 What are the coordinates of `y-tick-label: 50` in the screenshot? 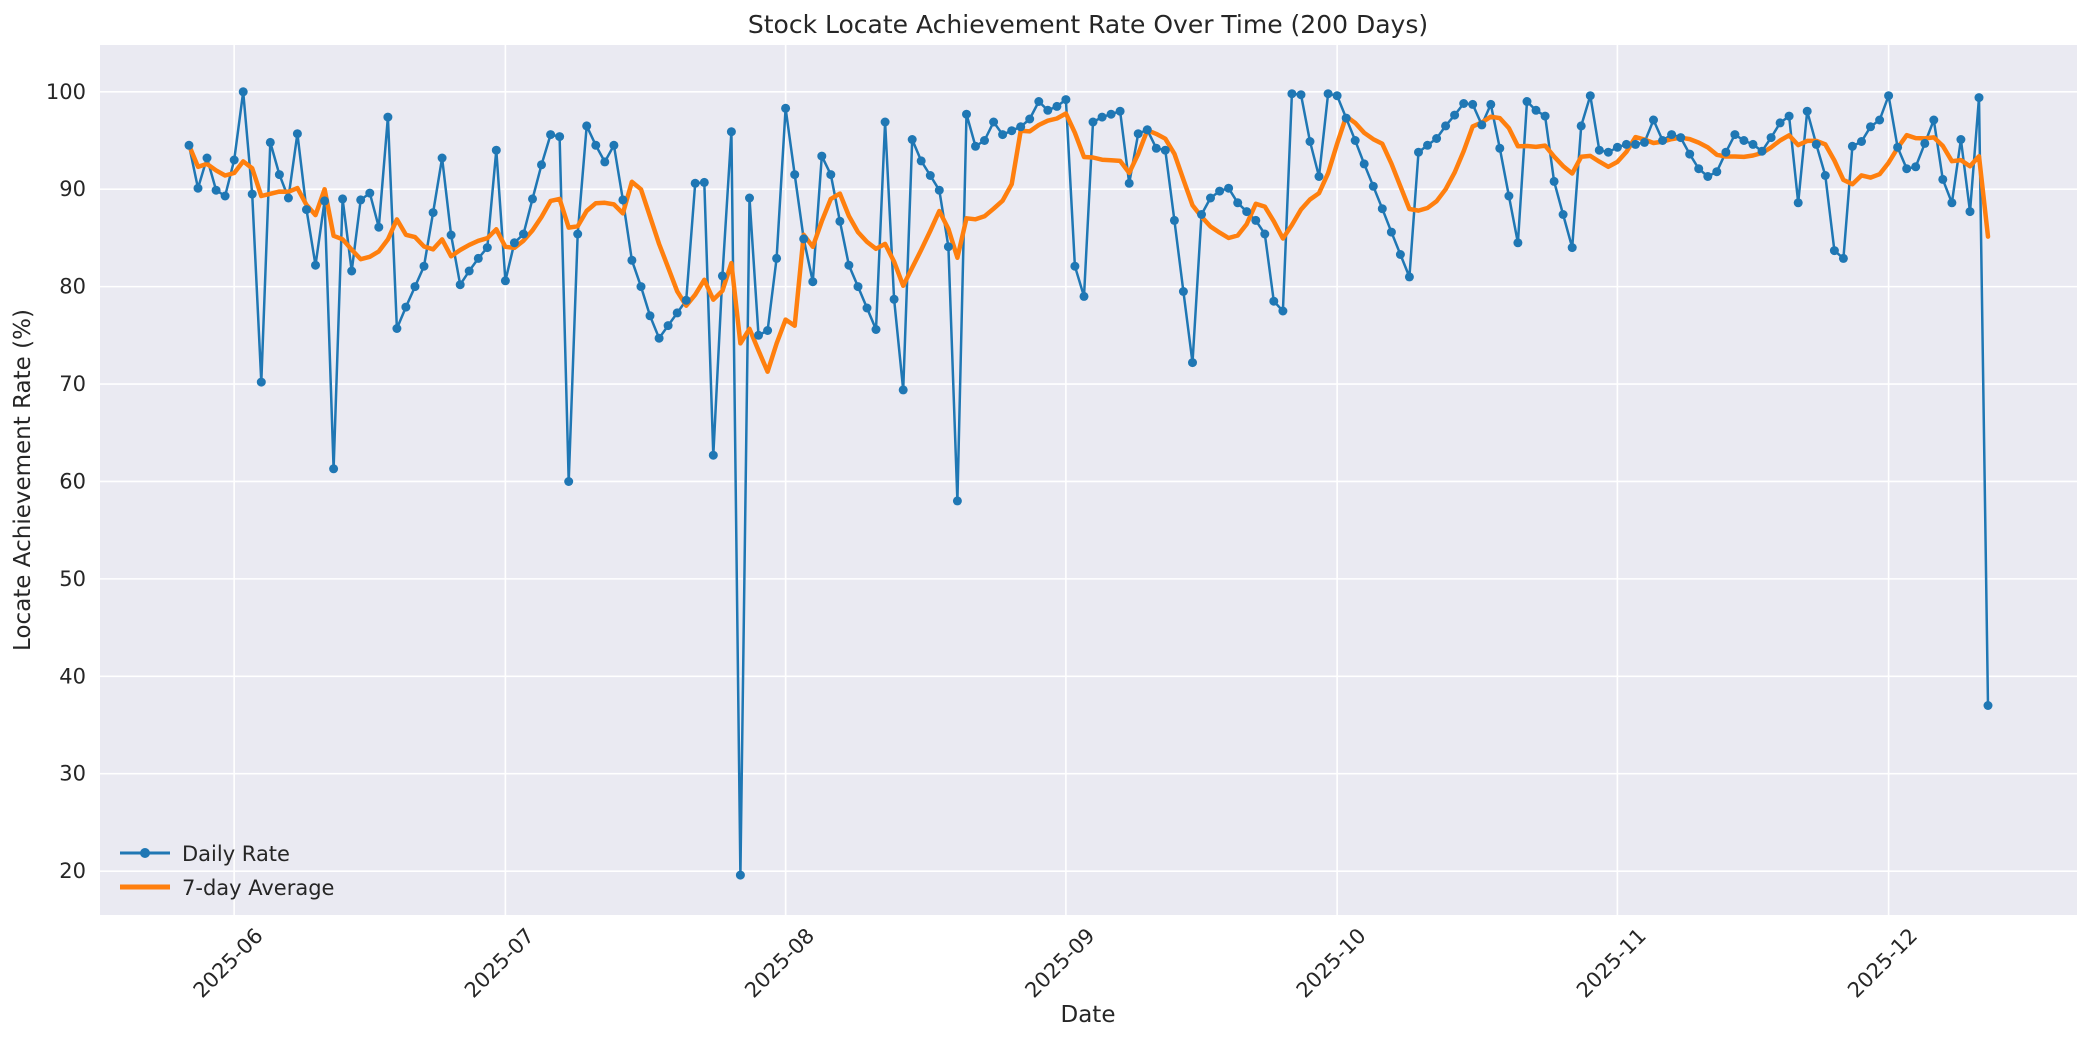 It's located at (72, 579).